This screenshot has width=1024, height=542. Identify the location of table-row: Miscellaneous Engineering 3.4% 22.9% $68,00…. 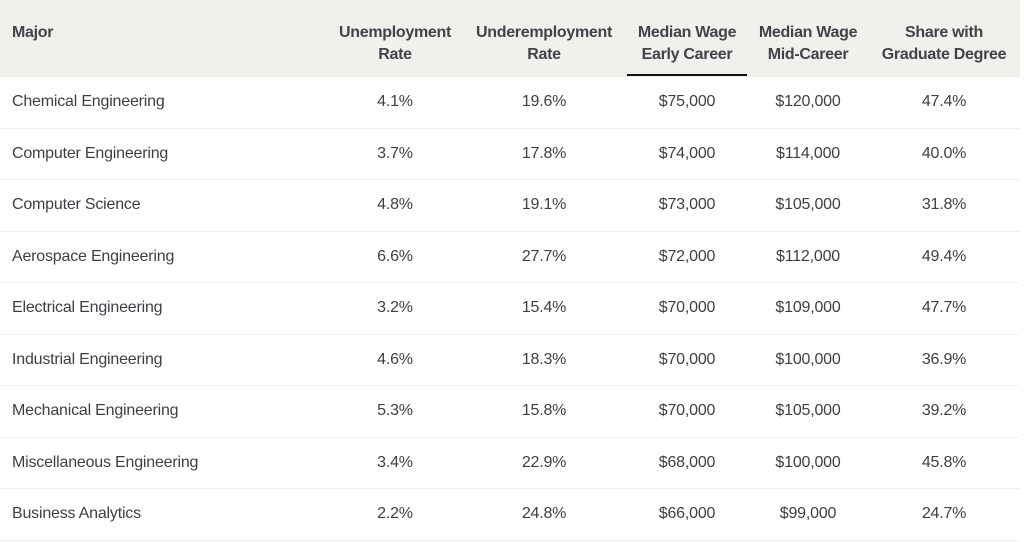
(510, 463).